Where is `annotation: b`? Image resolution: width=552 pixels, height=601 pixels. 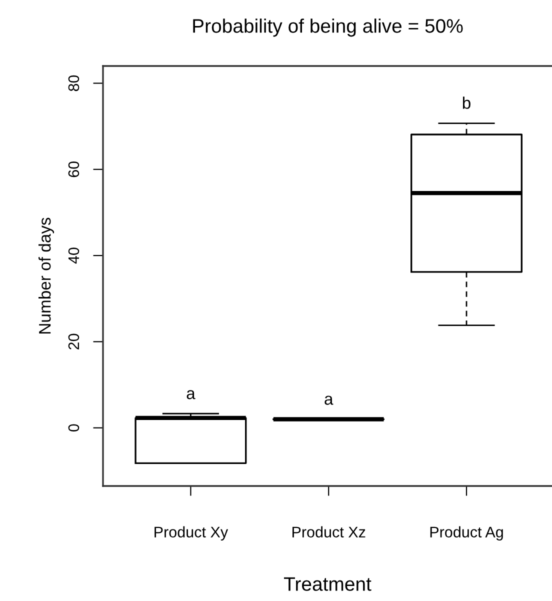
annotation: b is located at coordinates (466, 102).